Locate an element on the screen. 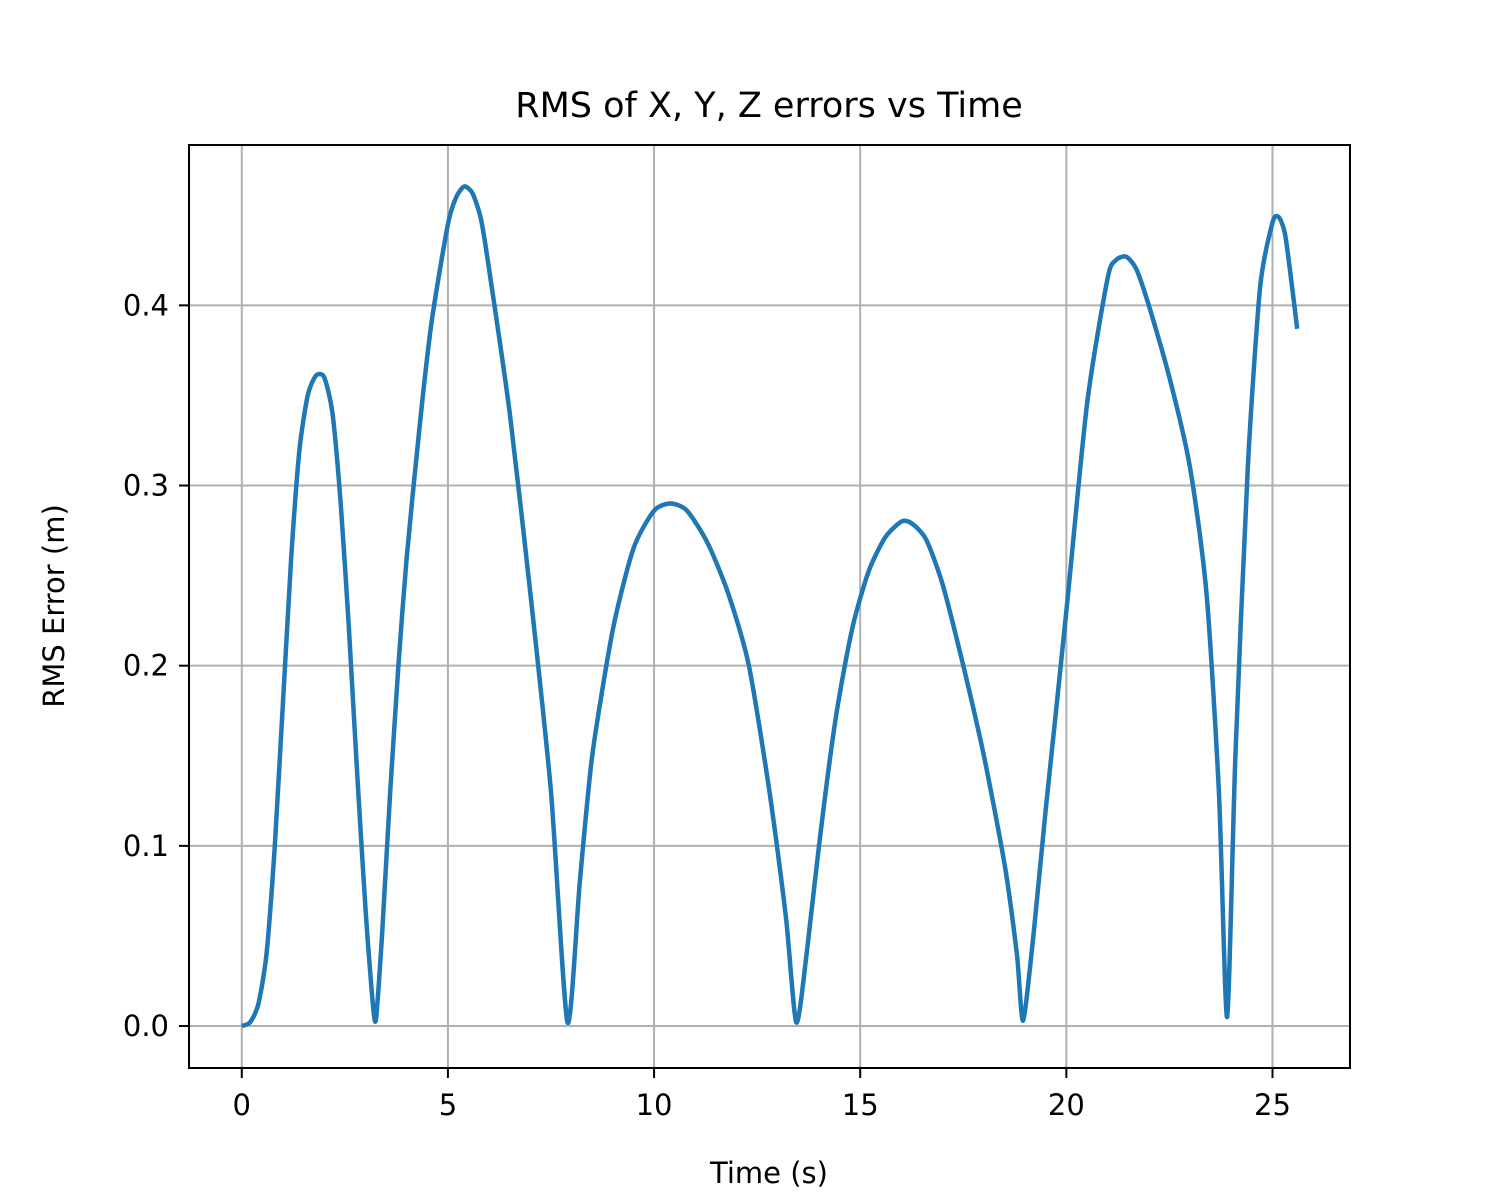 This screenshot has width=1500, height=1200. y-axis: 0.0 0.1 0.2 0.3 0.4 is located at coordinates (156, 665).